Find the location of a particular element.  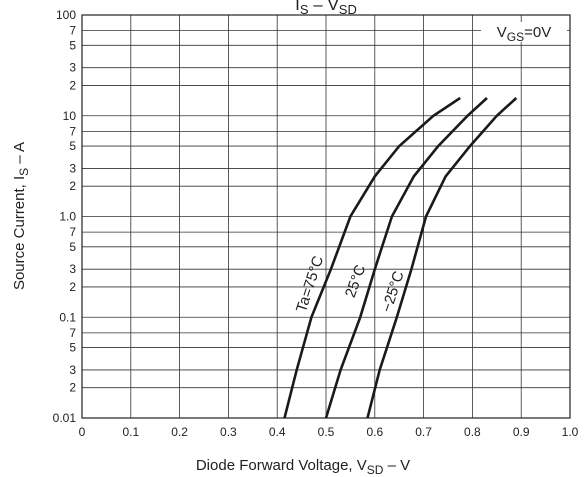

curve-label: Ta=75°C is located at coordinates (310, 284).